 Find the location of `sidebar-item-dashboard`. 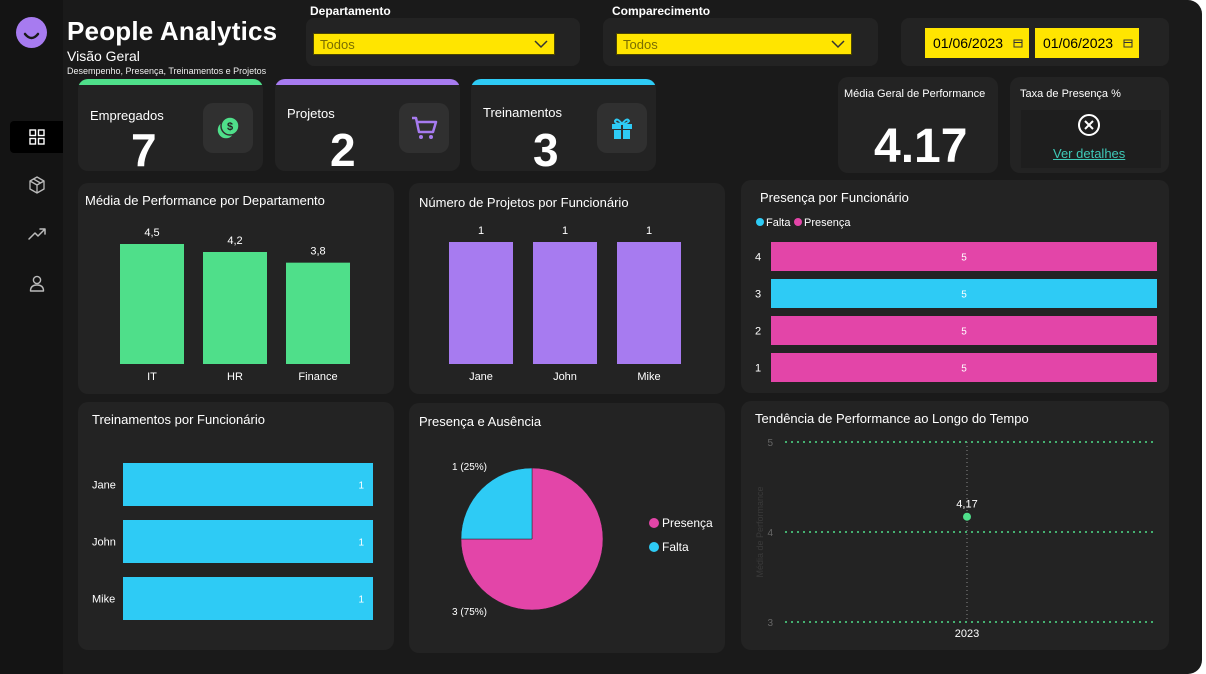

sidebar-item-dashboard is located at coordinates (36, 137).